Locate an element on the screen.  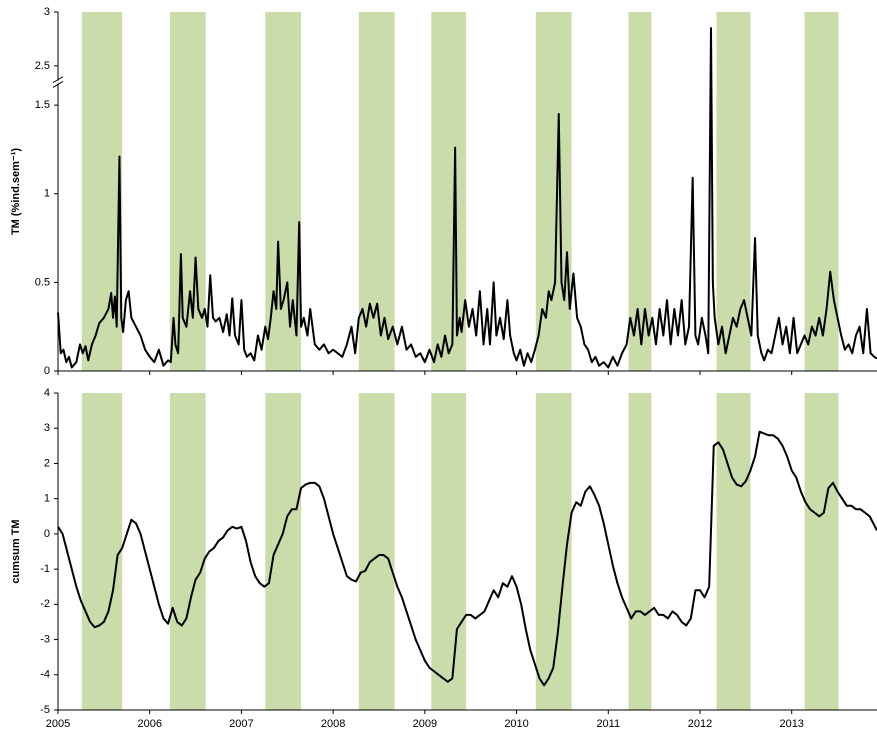
x-tick-label: 2007 is located at coordinates (241, 724).